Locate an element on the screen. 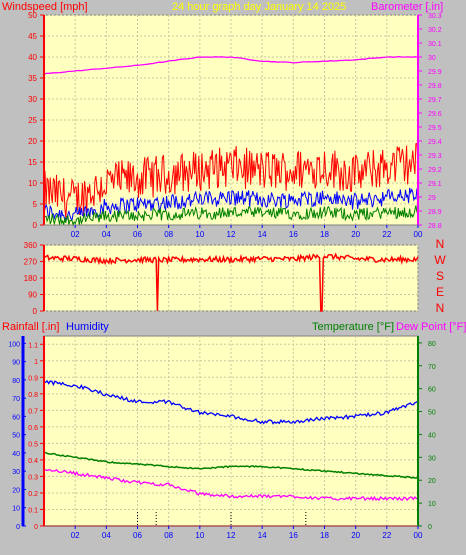 This screenshot has width=466, height=555. barometer-tick-label: 29.5 is located at coordinates (435, 128).